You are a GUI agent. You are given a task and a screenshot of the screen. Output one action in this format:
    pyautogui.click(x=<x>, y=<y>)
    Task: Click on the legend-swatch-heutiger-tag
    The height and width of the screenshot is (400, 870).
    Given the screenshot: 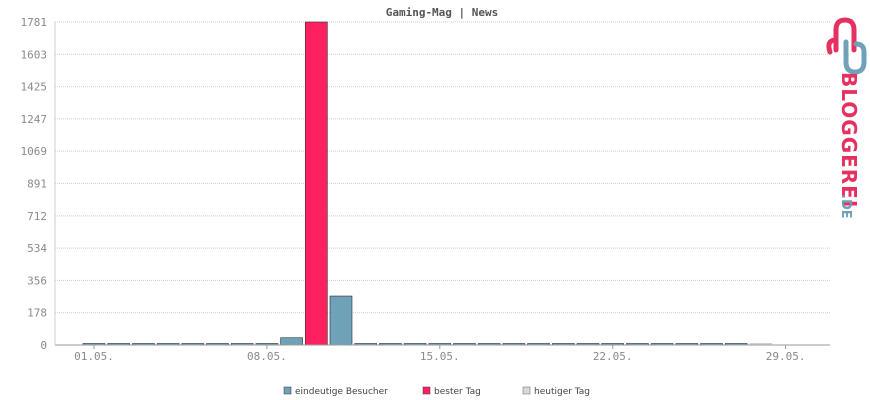 What is the action you would take?
    pyautogui.click(x=526, y=390)
    